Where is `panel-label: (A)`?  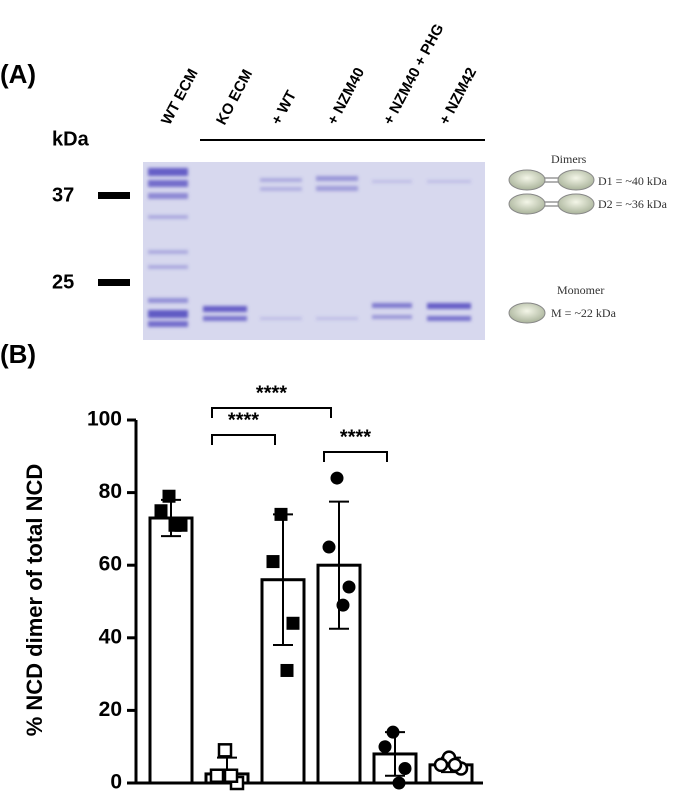 panel-label: (A) is located at coordinates (18, 74).